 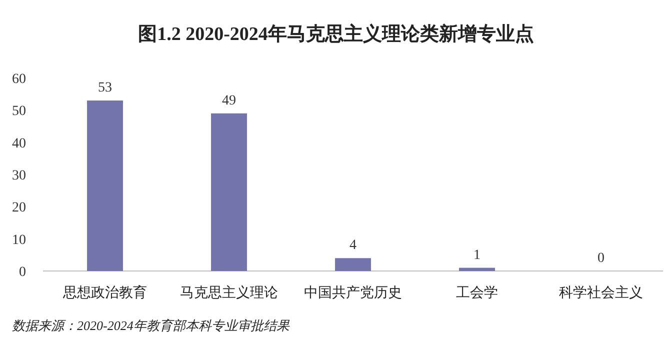 What do you see at coordinates (104, 292) in the screenshot?
I see `x-tick-label: 思想政治教育` at bounding box center [104, 292].